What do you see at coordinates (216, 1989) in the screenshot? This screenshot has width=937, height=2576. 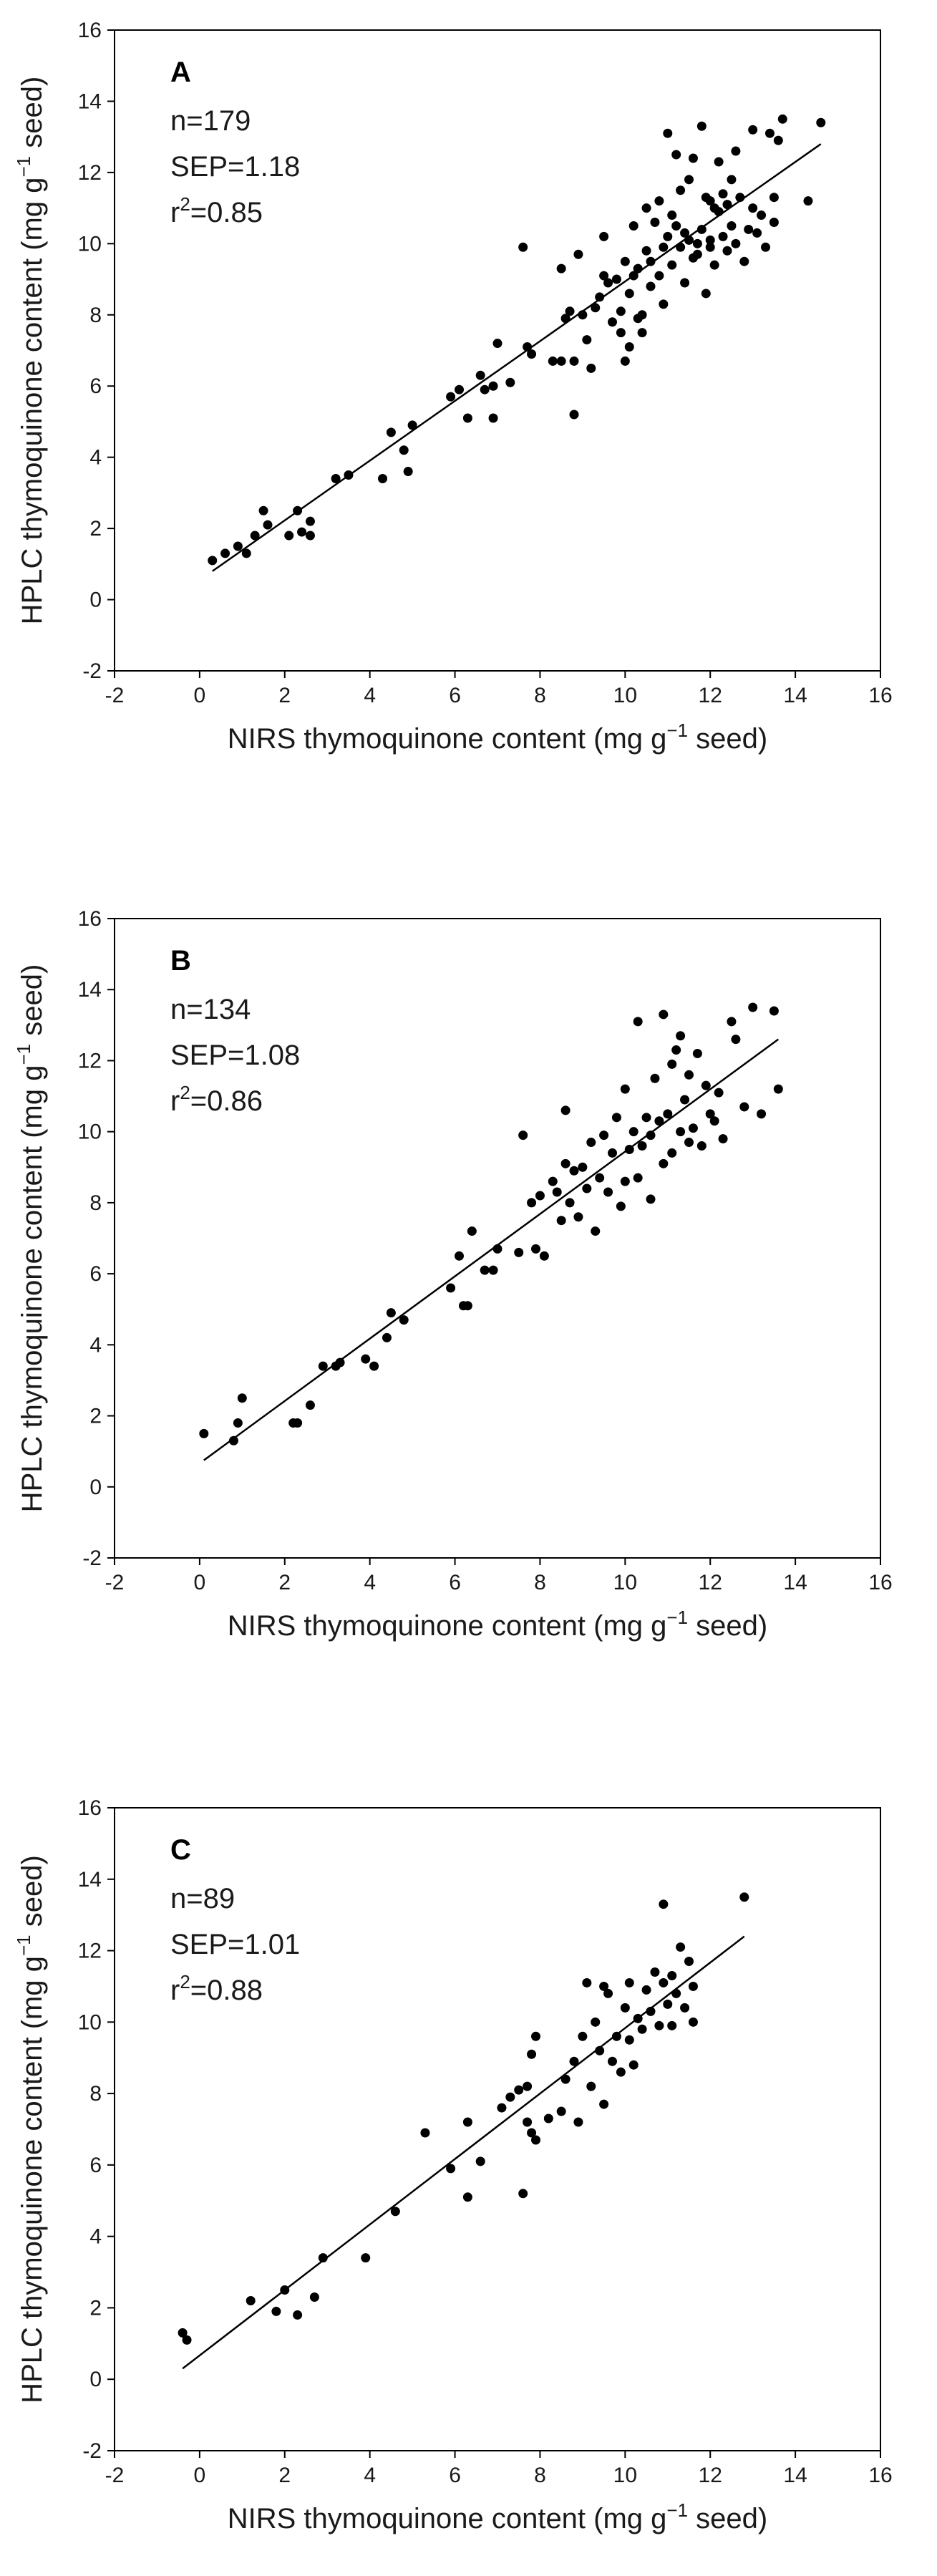 I see `stat-annotation: r2=0.88` at bounding box center [216, 1989].